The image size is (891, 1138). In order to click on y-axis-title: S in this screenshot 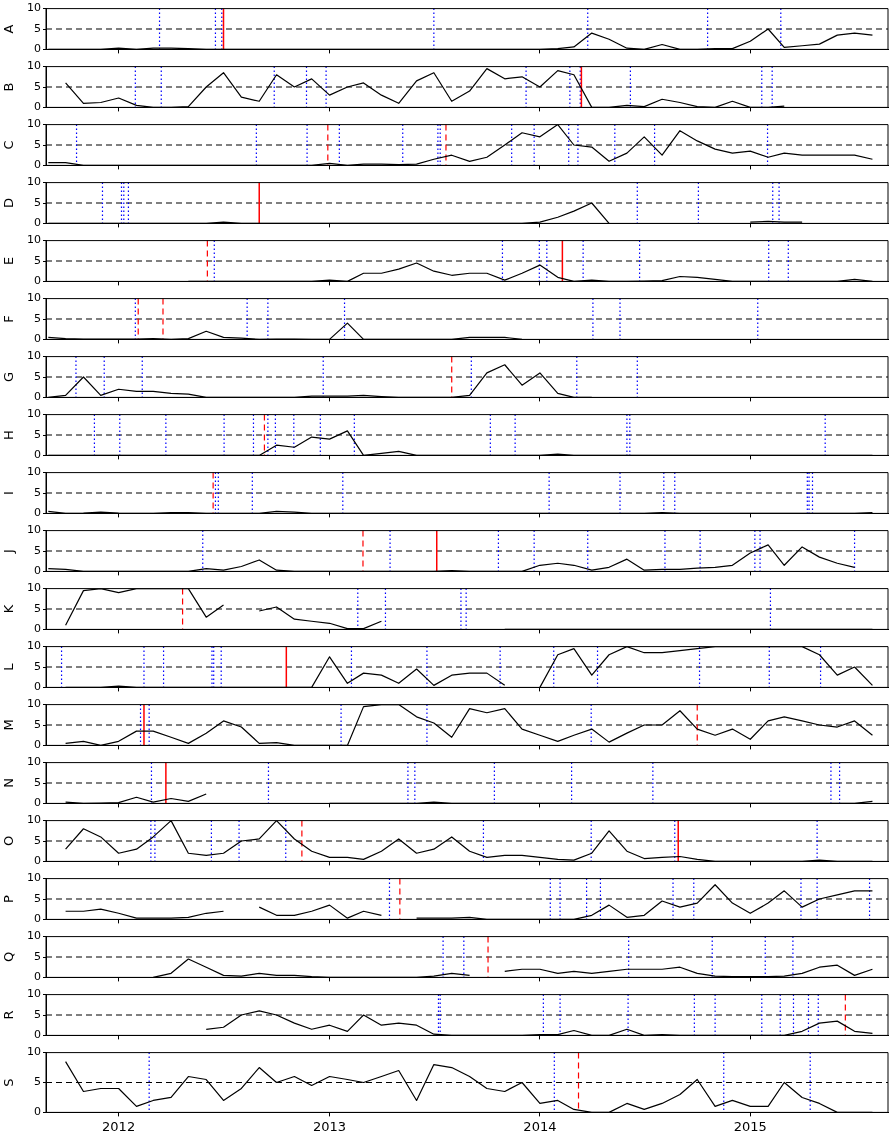, I will do `click(9, 1082)`.